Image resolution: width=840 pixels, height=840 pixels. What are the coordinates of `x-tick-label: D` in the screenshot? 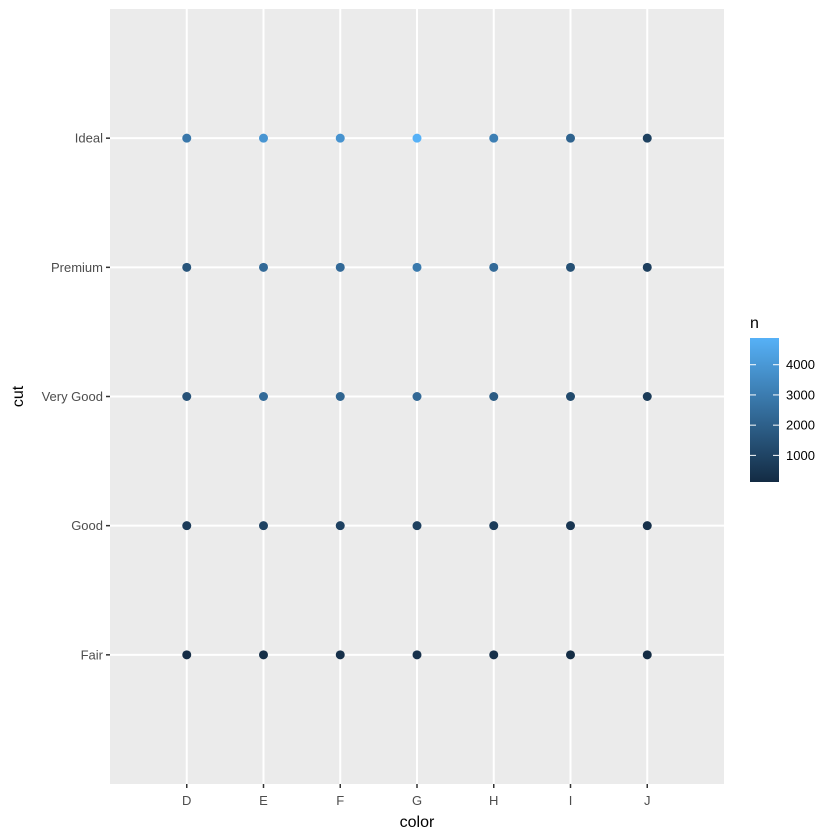 It's located at (186, 800).